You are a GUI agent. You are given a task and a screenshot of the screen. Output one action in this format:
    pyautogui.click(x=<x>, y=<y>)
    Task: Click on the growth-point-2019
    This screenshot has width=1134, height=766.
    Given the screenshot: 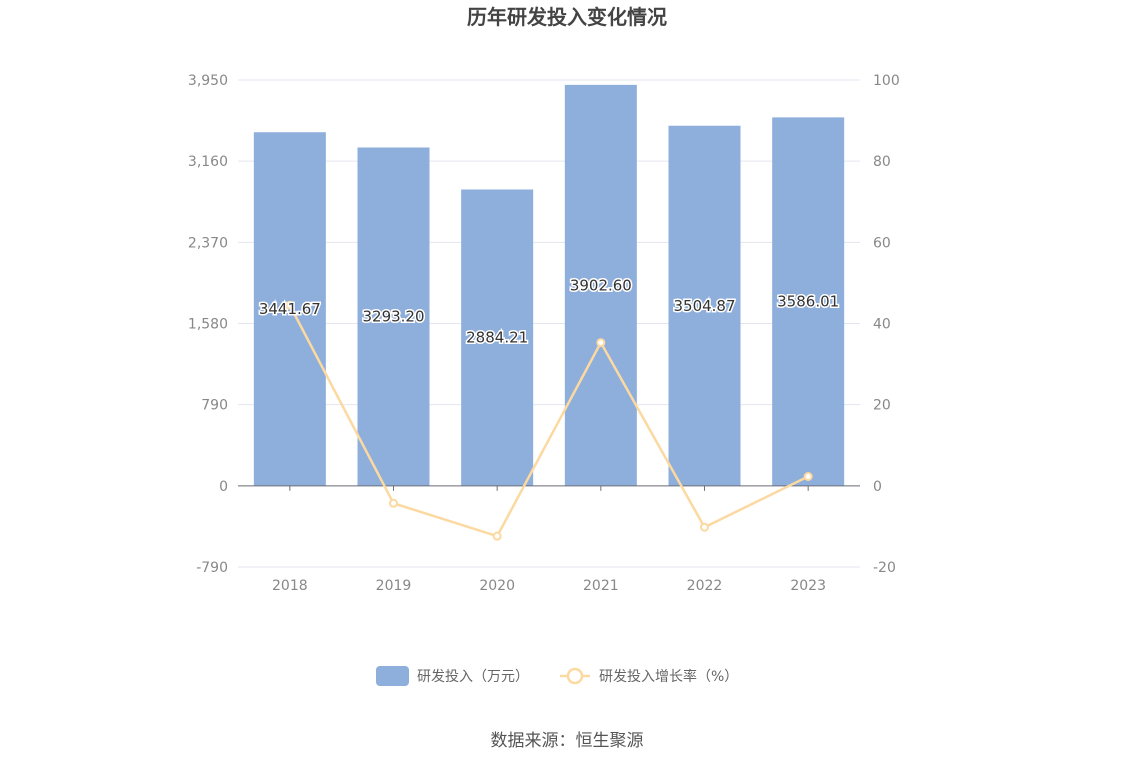 What is the action you would take?
    pyautogui.click(x=393, y=503)
    